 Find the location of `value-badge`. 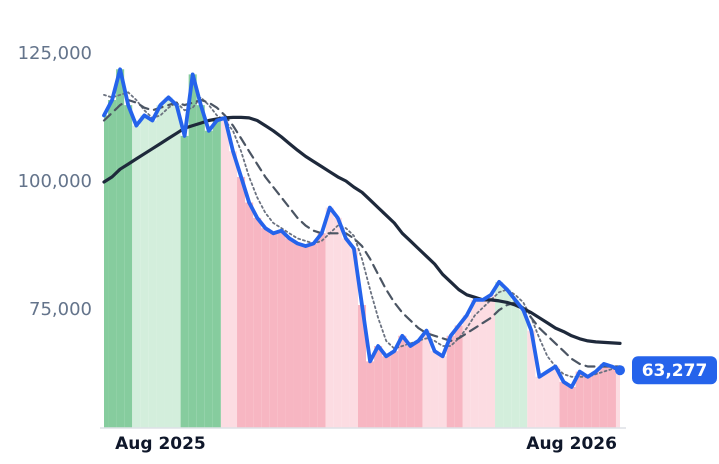

value-badge is located at coordinates (674, 370).